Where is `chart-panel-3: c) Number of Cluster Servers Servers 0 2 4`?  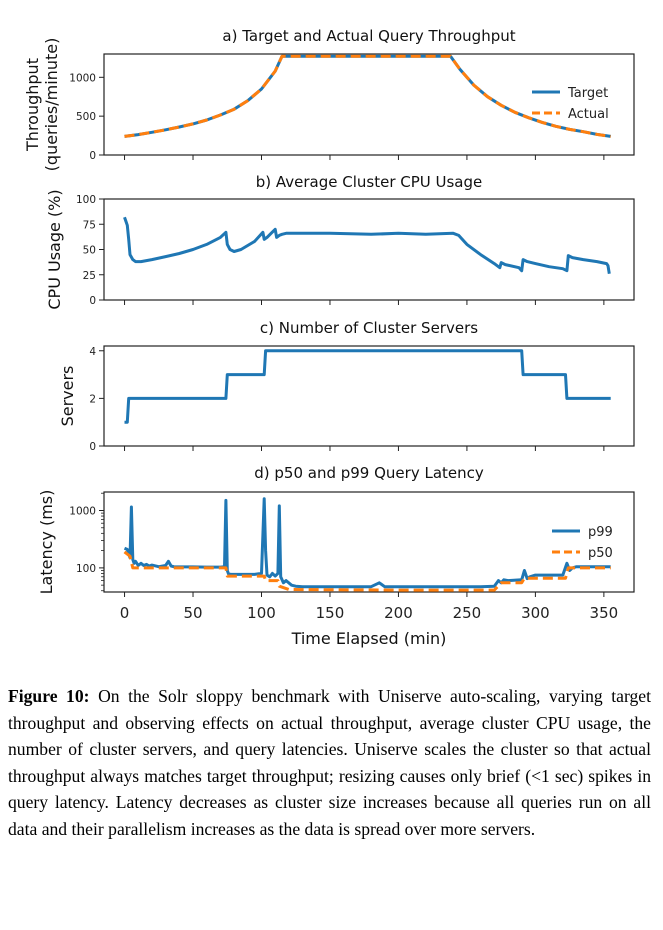 chart-panel-3: c) Number of Cluster Servers Servers 0 2 4 is located at coordinates (346, 386).